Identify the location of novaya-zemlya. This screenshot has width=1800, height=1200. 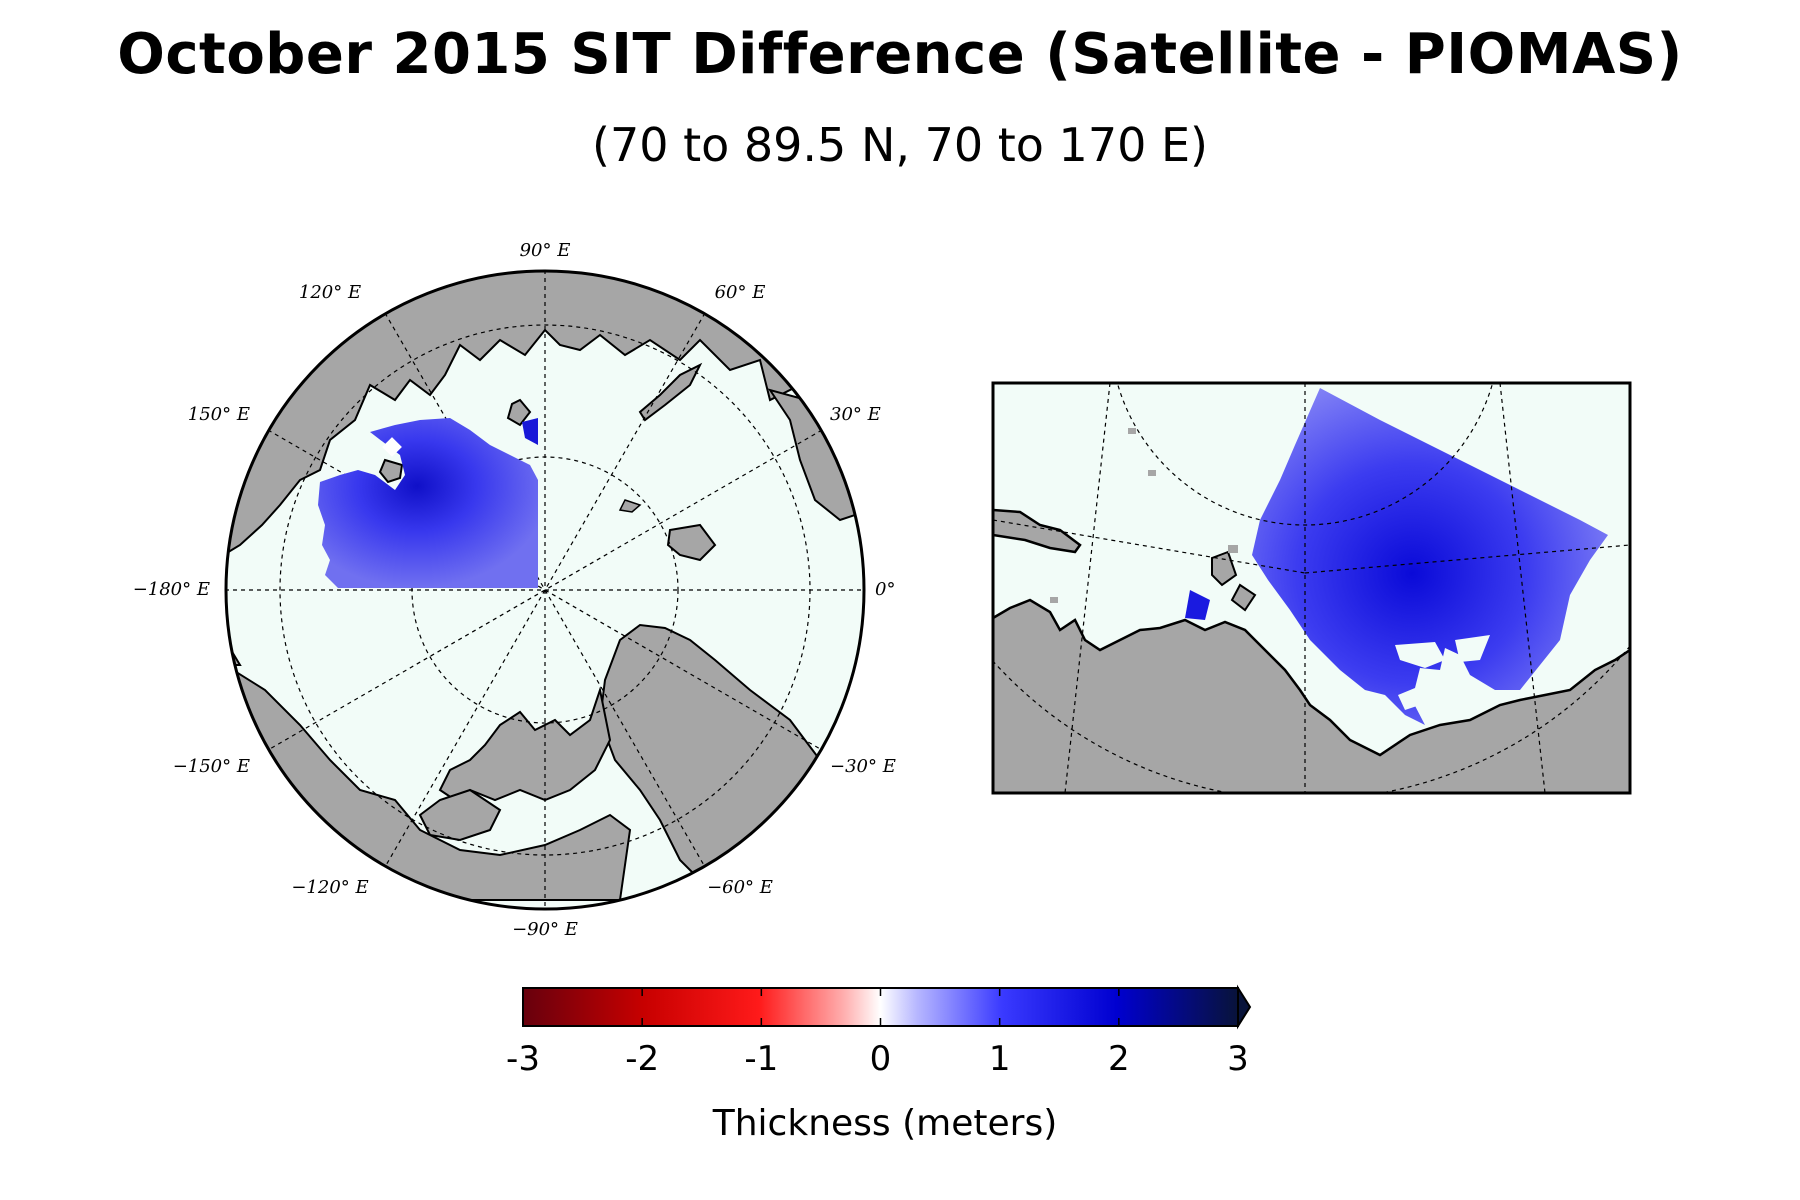
(670, 392).